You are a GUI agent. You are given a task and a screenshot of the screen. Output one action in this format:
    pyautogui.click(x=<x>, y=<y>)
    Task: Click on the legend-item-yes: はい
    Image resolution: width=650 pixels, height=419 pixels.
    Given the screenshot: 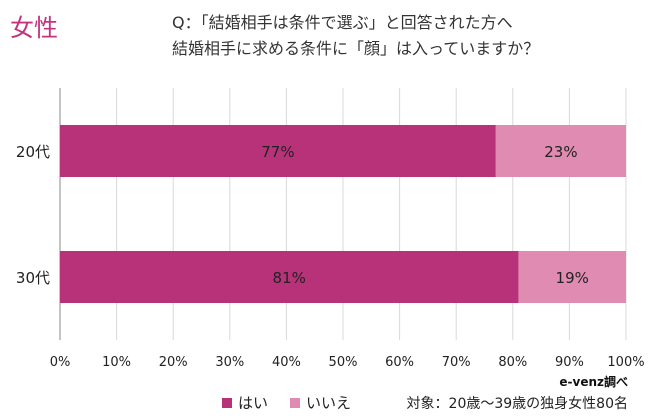 What is the action you would take?
    pyautogui.click(x=245, y=402)
    